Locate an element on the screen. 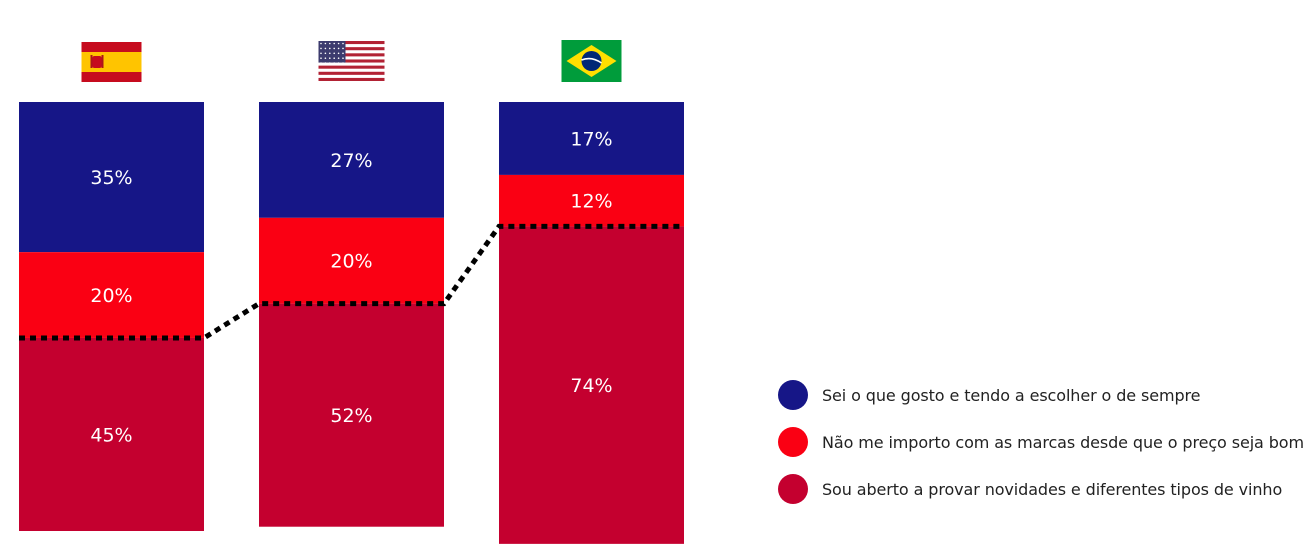  data-label-2-2: 20% is located at coordinates (351, 262).